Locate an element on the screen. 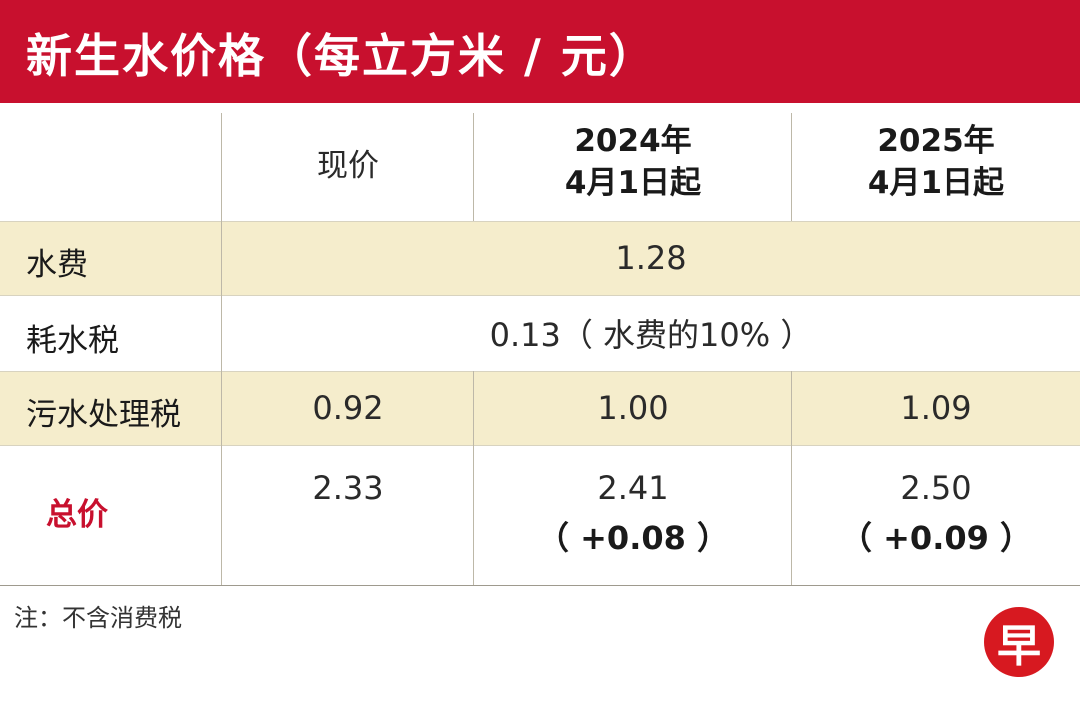 The image size is (1080, 703). water-fee-value: 1.28 is located at coordinates (651, 258).